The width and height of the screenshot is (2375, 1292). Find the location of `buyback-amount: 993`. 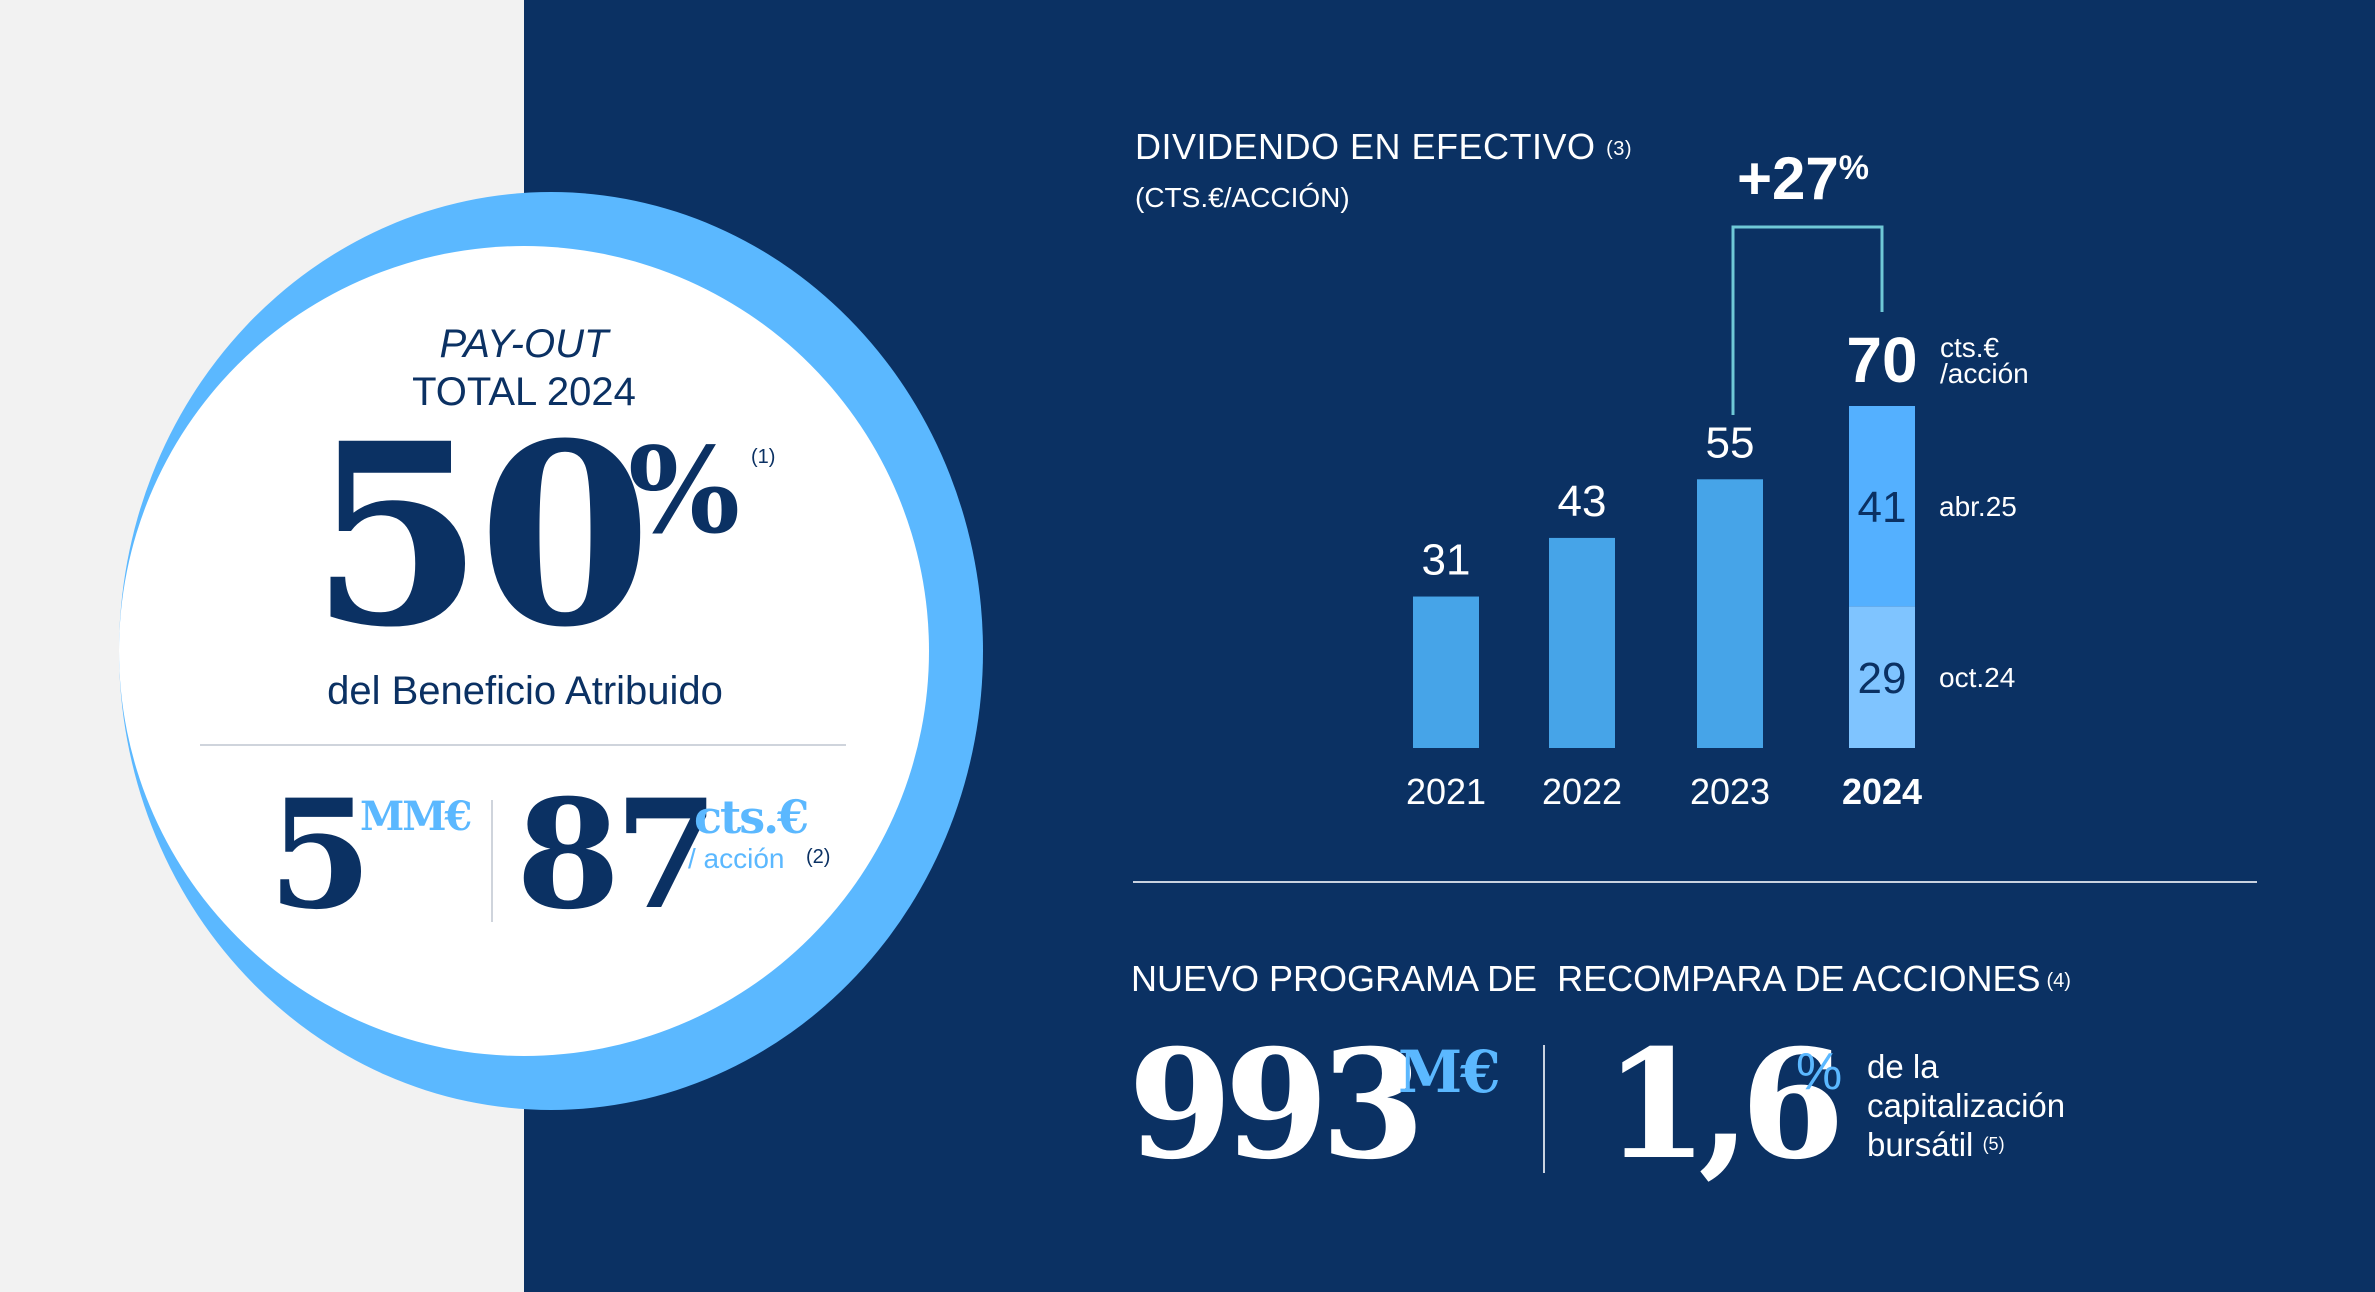

buyback-amount: 993 is located at coordinates (1276, 1105).